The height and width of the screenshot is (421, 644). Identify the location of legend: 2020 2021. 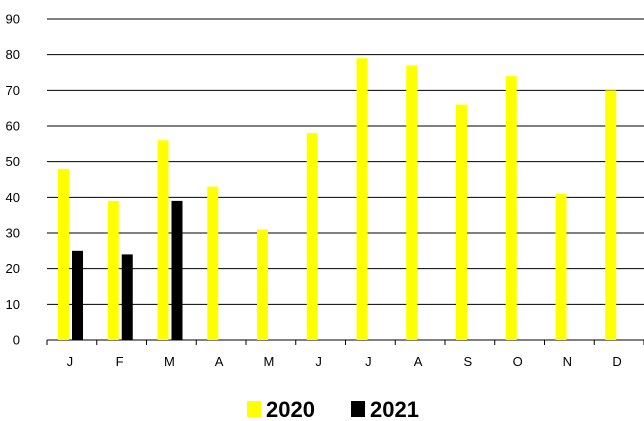
(333, 409).